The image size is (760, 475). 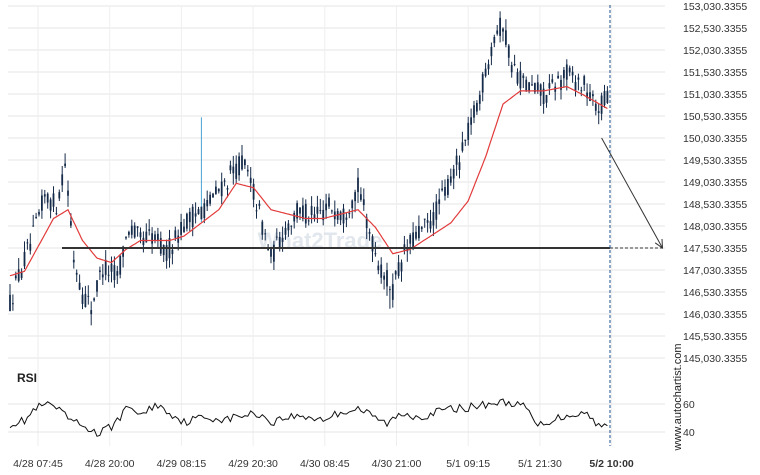 I want to click on rsi-label: RSI, so click(x=27, y=378).